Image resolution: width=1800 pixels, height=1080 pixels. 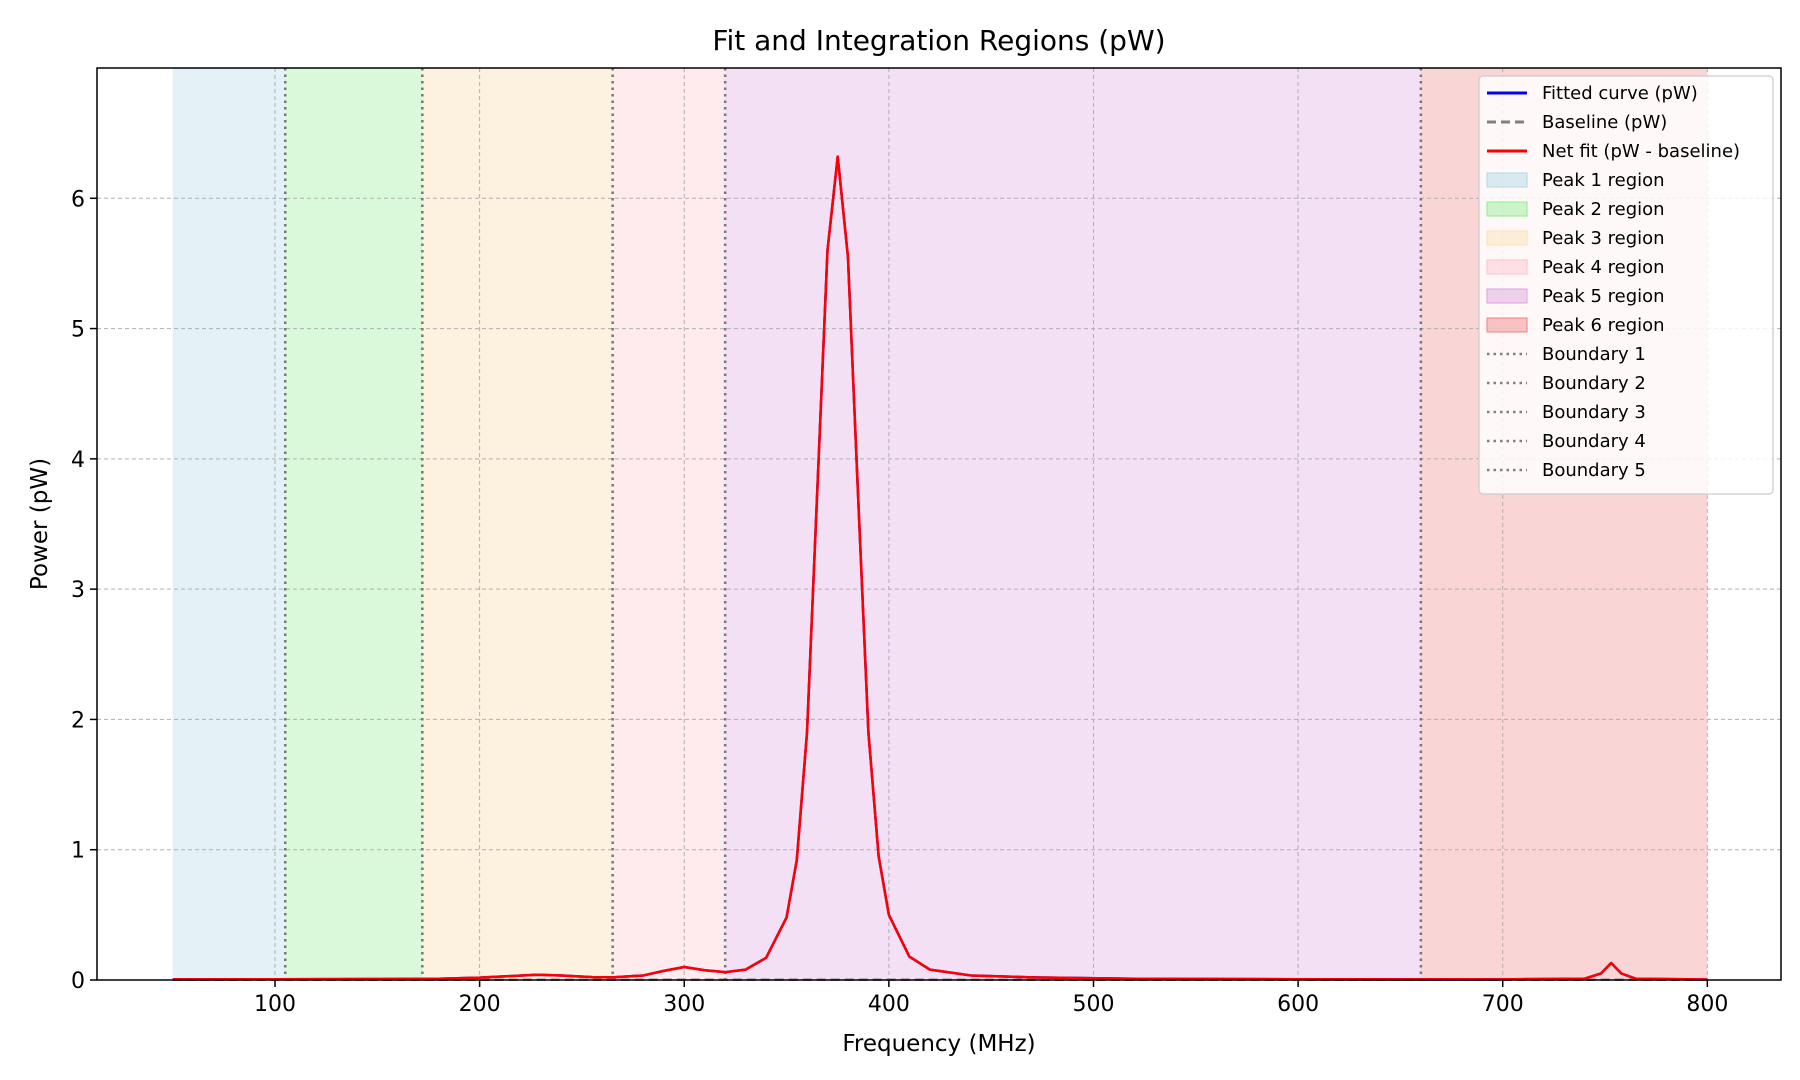 I want to click on legend-label: Peak 3 region, so click(x=1603, y=238).